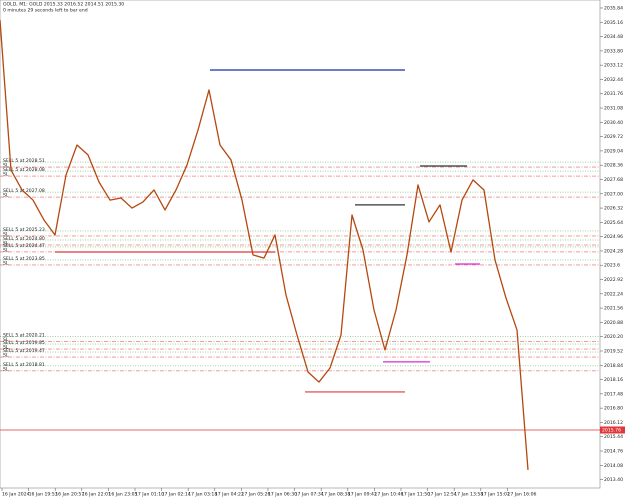 This screenshot has height=500, width=625. Describe the element at coordinates (613, 94) in the screenshot. I see `y-tick-label: 2031.76` at that location.